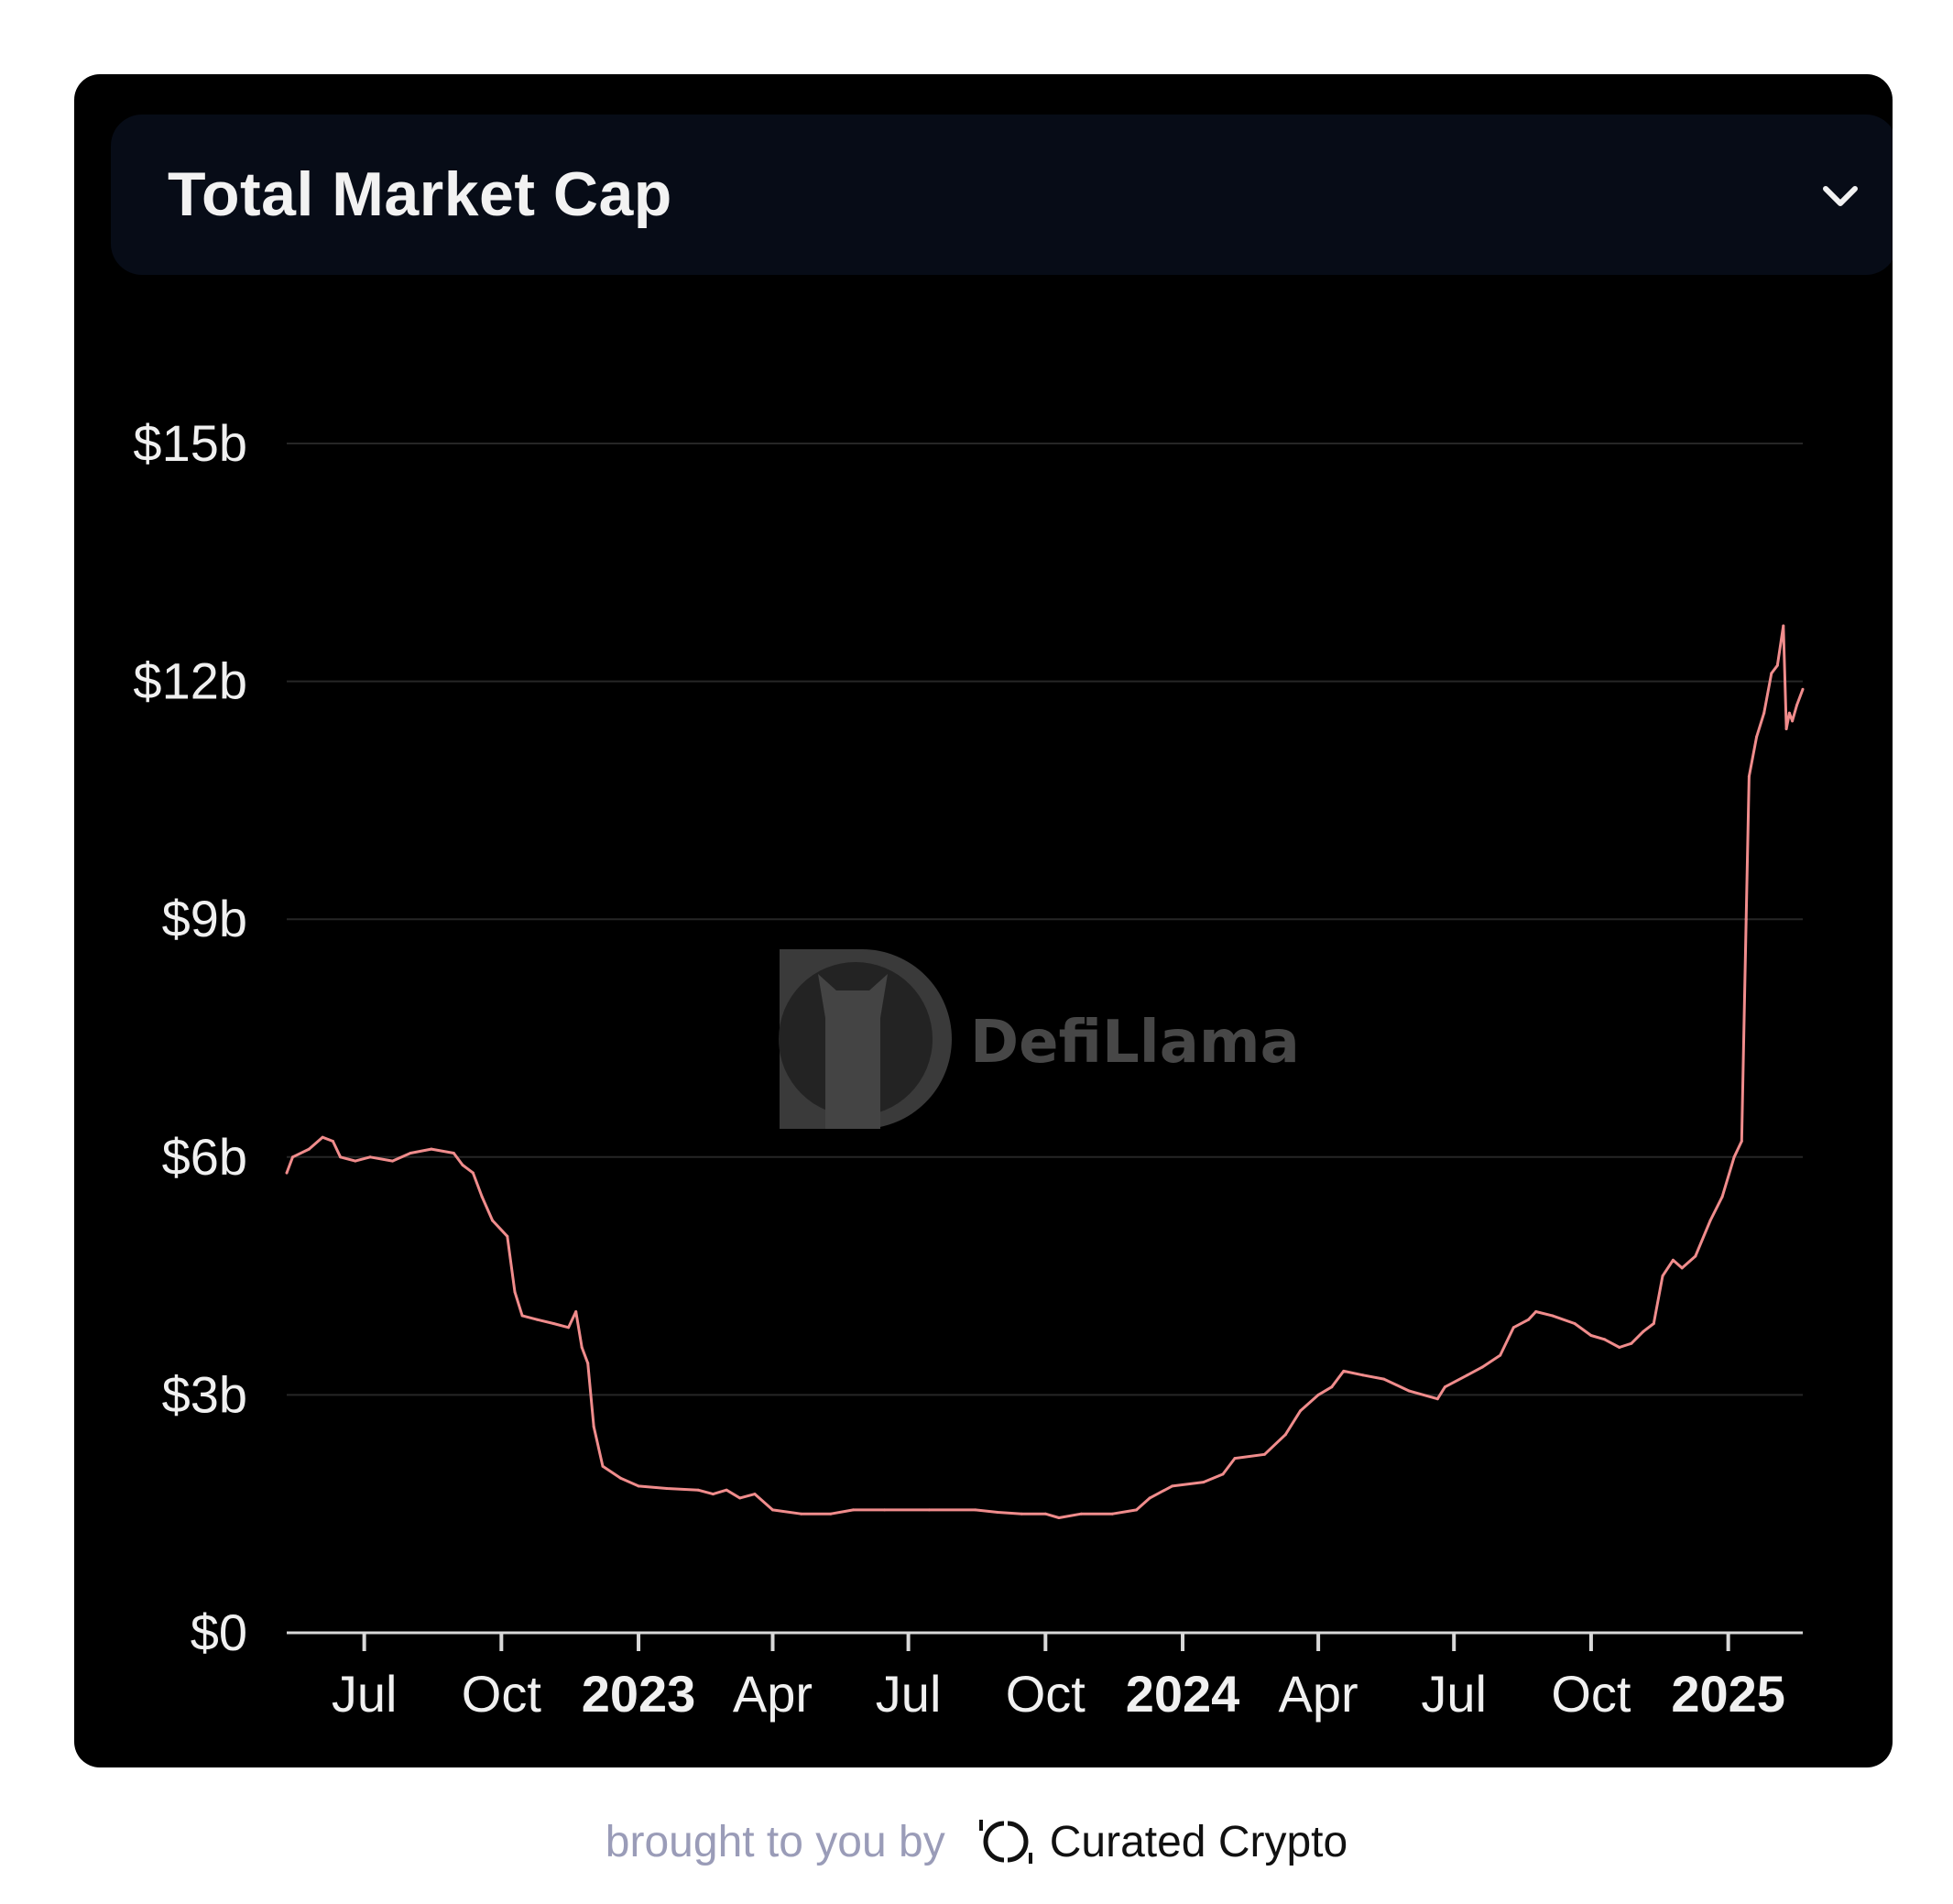 Image resolution: width=1953 pixels, height=1904 pixels. Describe the element at coordinates (639, 1694) in the screenshot. I see `x-tick-label: 2023` at that location.